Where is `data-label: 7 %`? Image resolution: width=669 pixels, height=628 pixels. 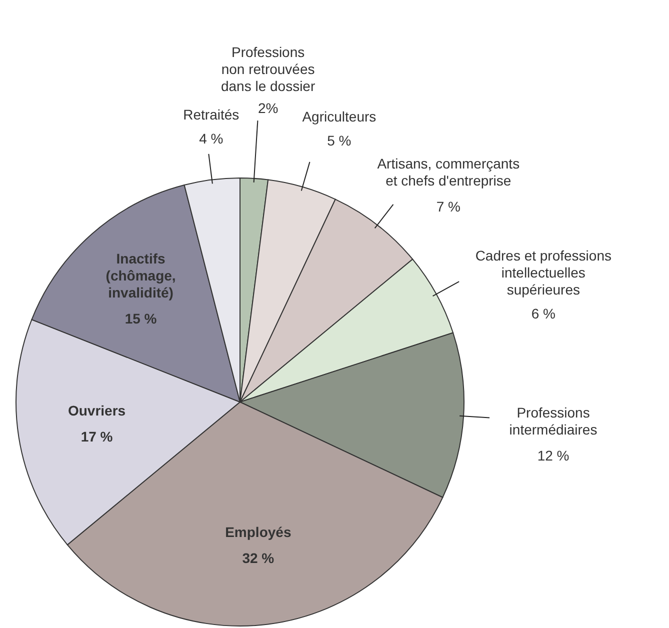 data-label: 7 % is located at coordinates (448, 206).